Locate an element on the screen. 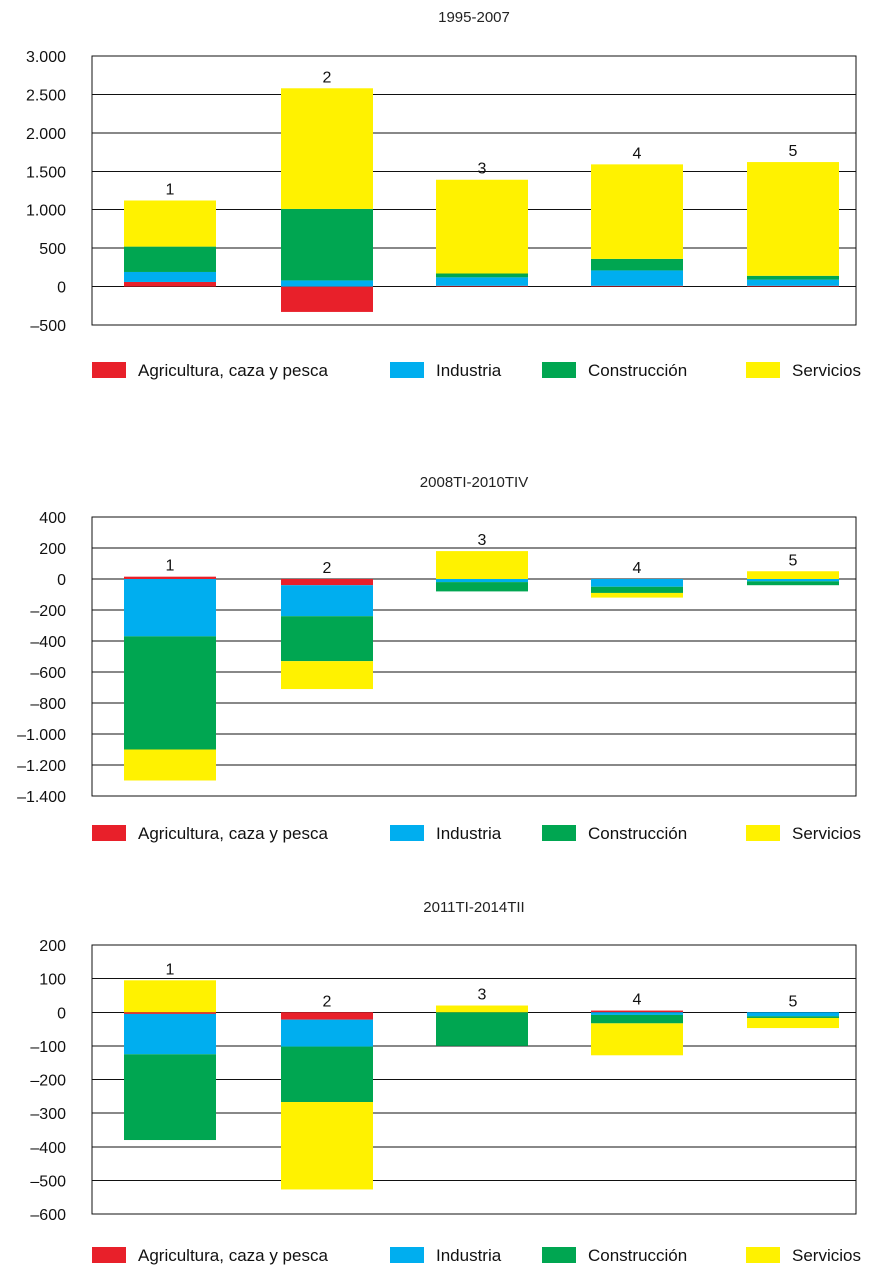  y-tick-label: 400 is located at coordinates (52, 518).